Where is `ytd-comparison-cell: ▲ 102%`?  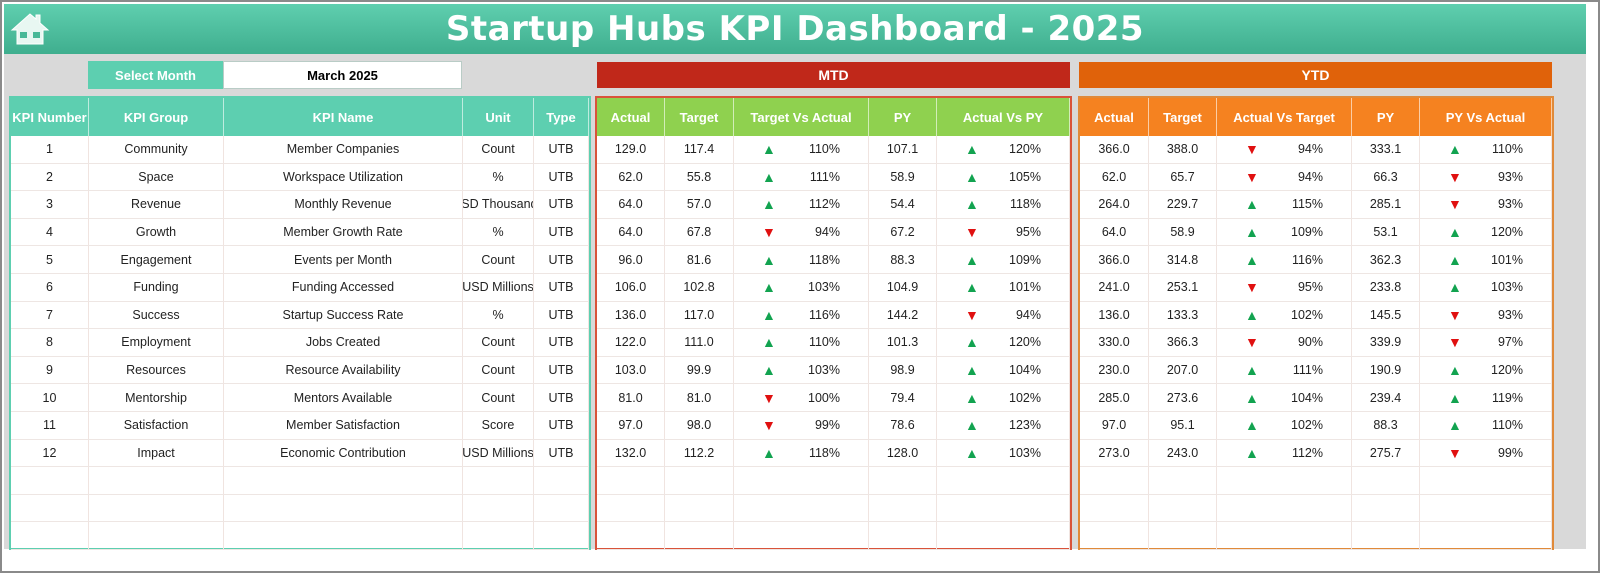
ytd-comparison-cell: ▲ 102% is located at coordinates (1284, 425).